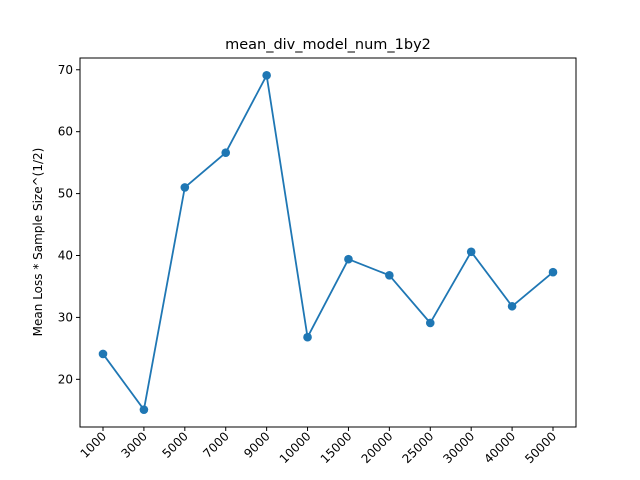  What do you see at coordinates (295, 447) in the screenshot?
I see `x-tick-label: 10000` at bounding box center [295, 447].